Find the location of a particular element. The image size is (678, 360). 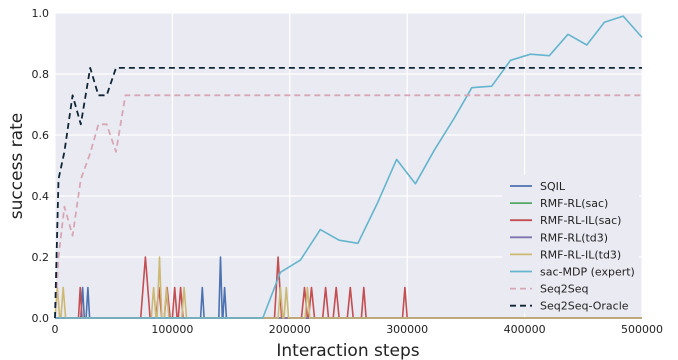

x-tick-label: 500000 is located at coordinates (642, 329).